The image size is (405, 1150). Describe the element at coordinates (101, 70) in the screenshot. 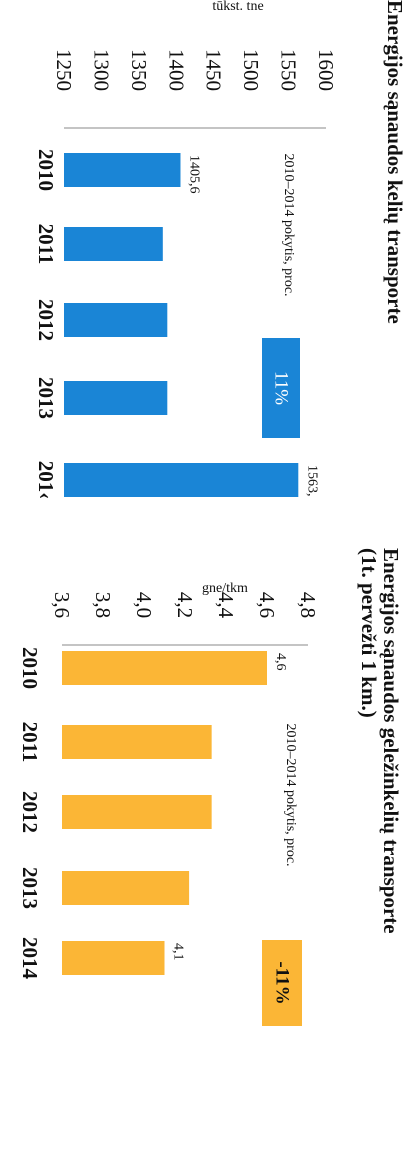

I see `value-tick-label: 1300` at that location.